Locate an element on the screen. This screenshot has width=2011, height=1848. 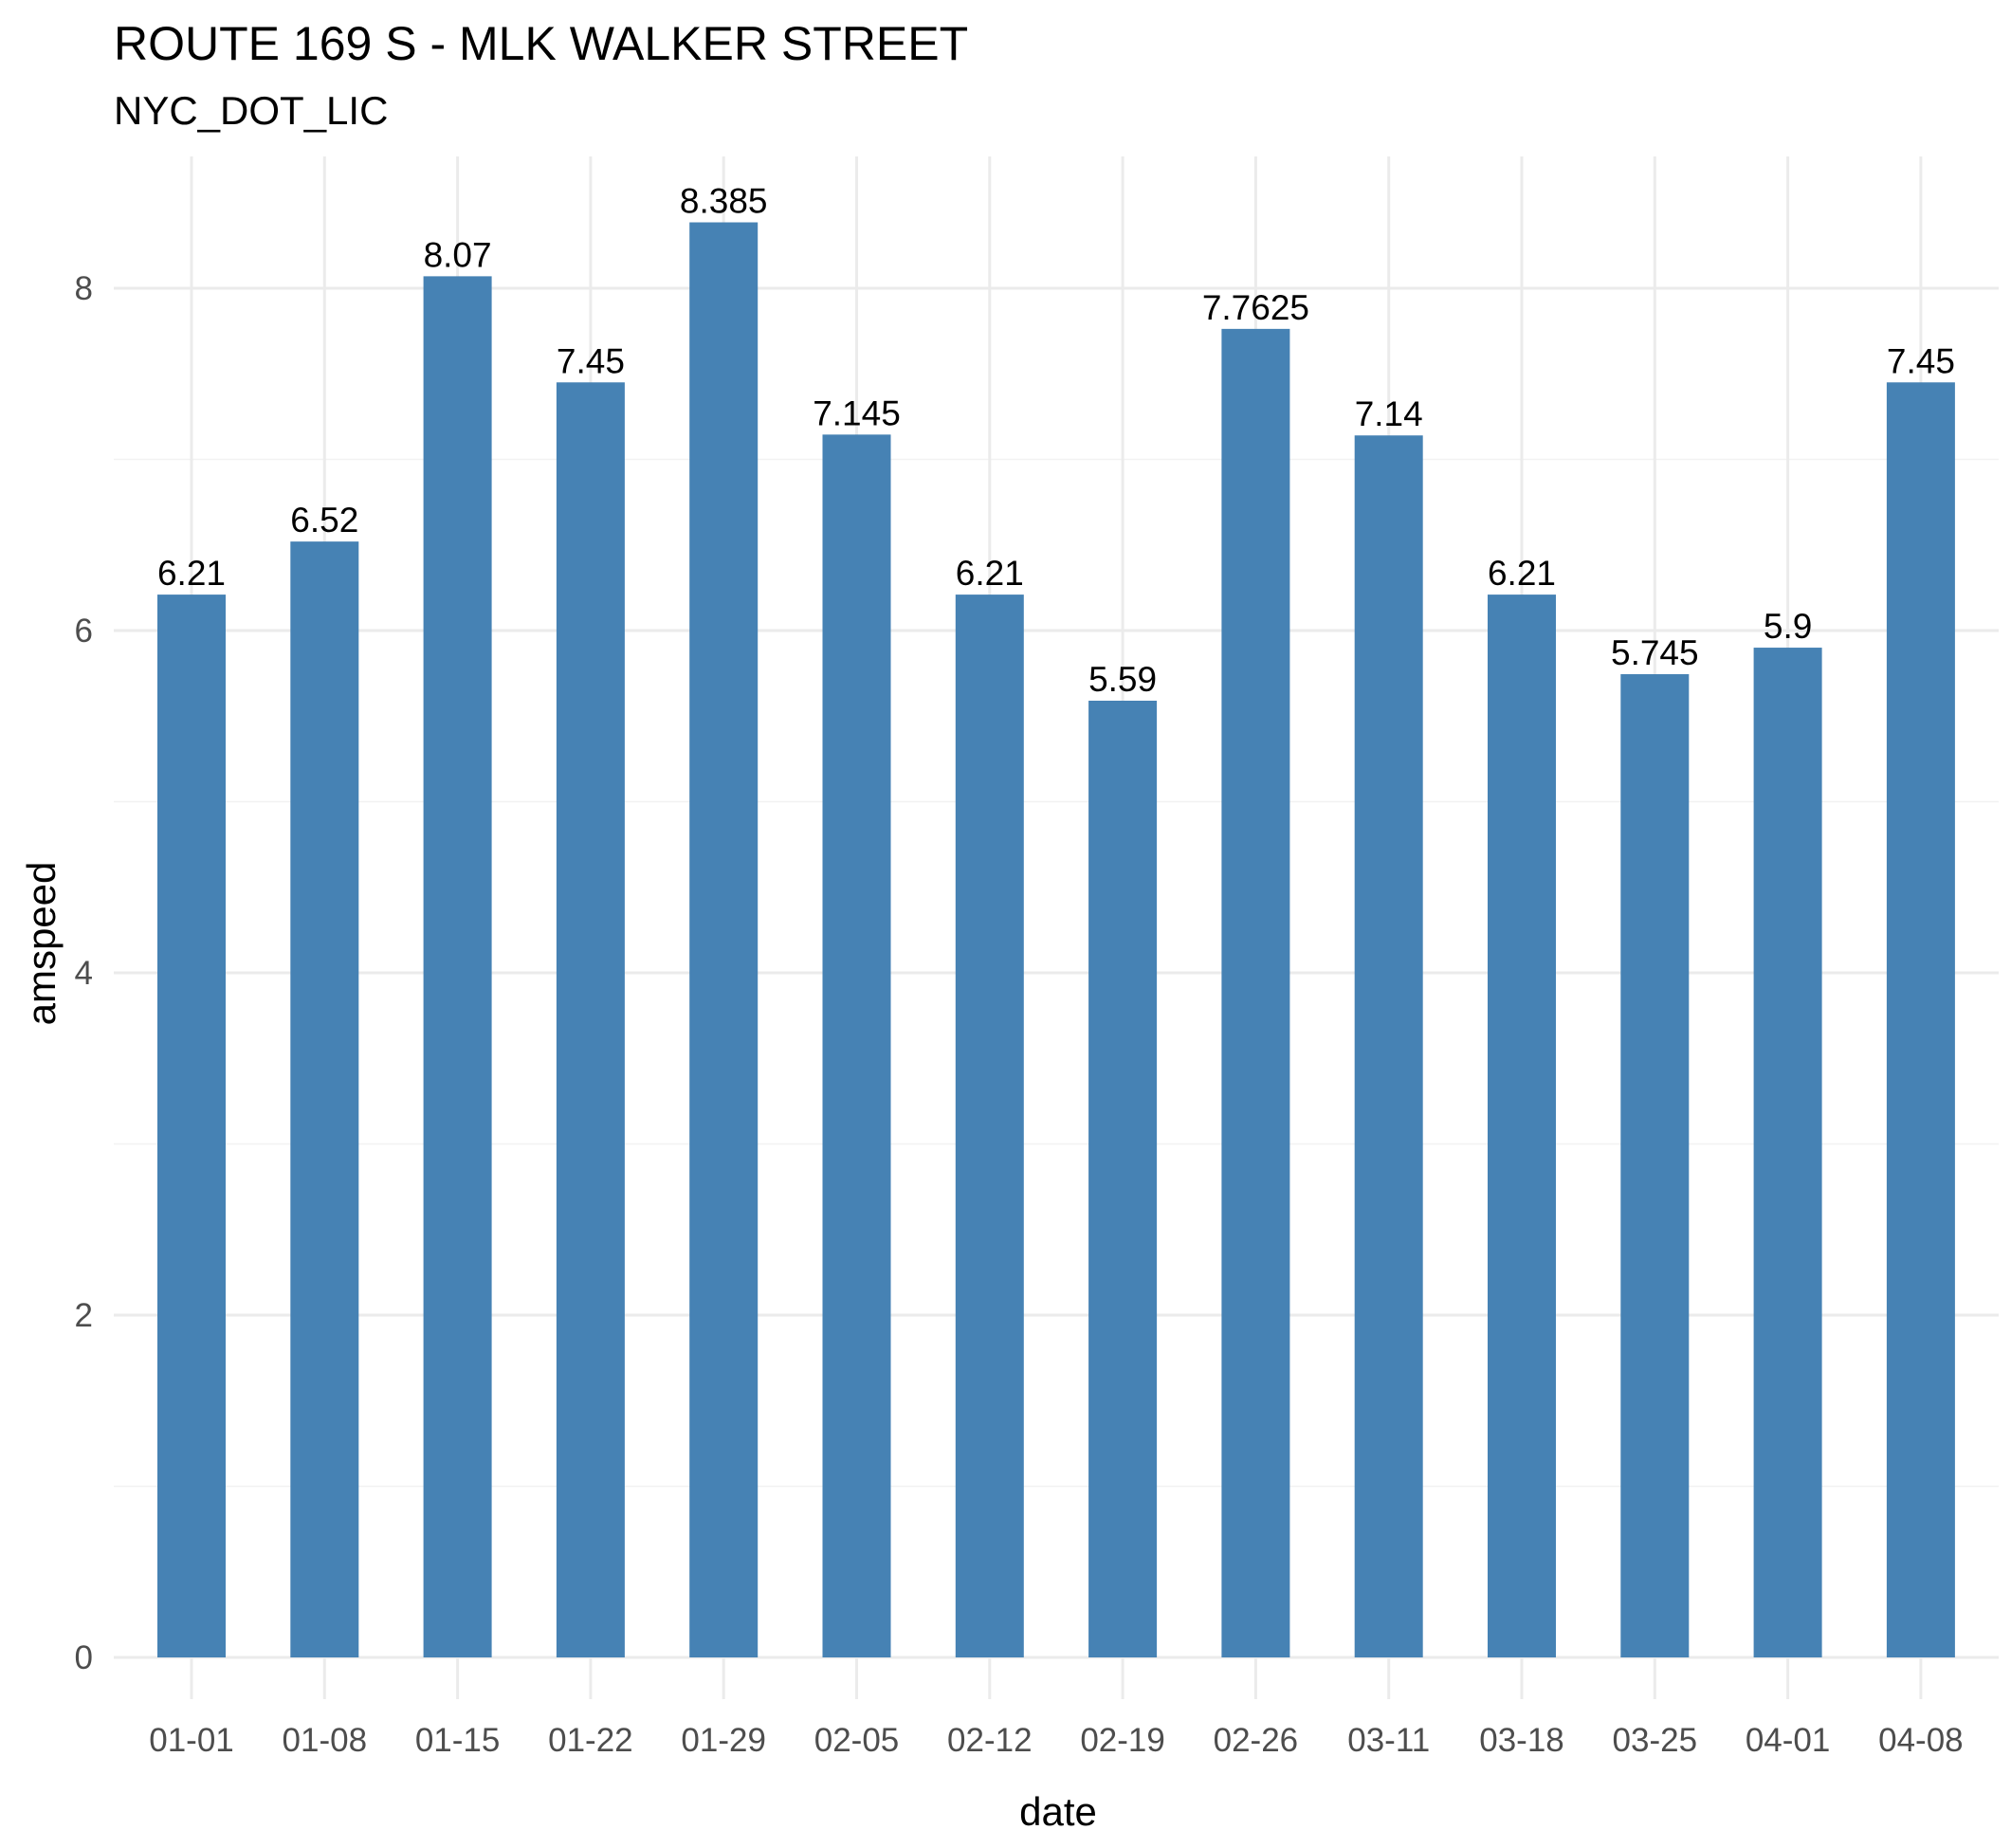
x-axis-label: date is located at coordinates (1058, 1811).